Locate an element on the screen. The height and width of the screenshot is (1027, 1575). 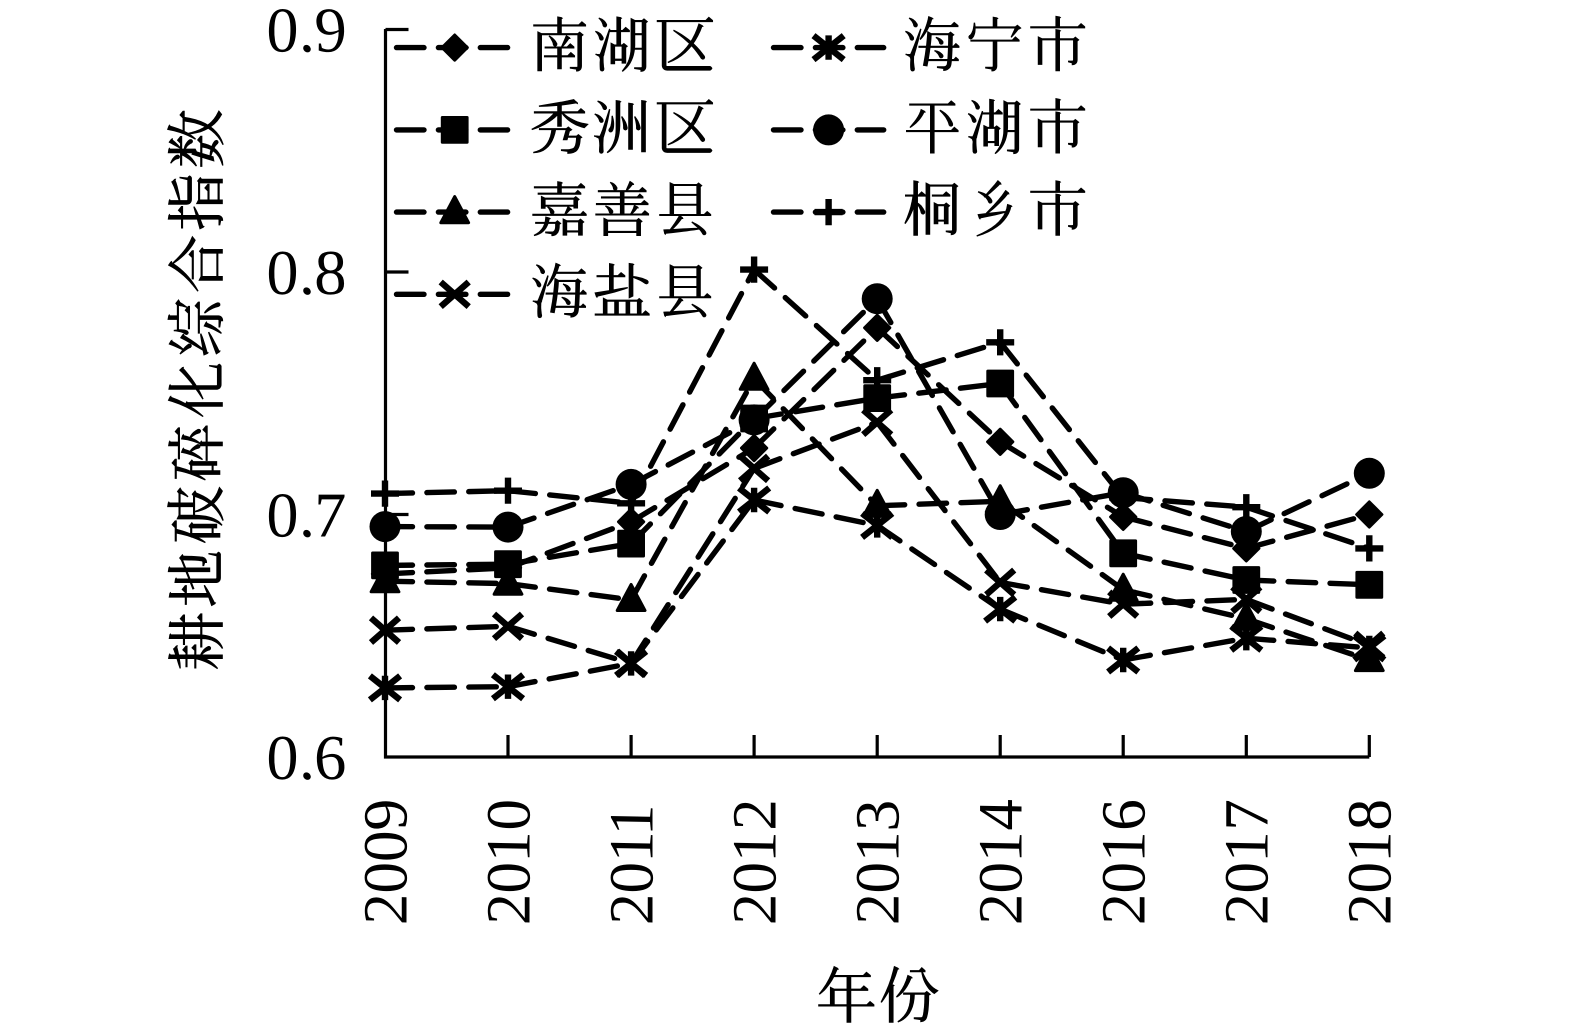
svg-text: 0.9 is located at coordinates (305, 32).